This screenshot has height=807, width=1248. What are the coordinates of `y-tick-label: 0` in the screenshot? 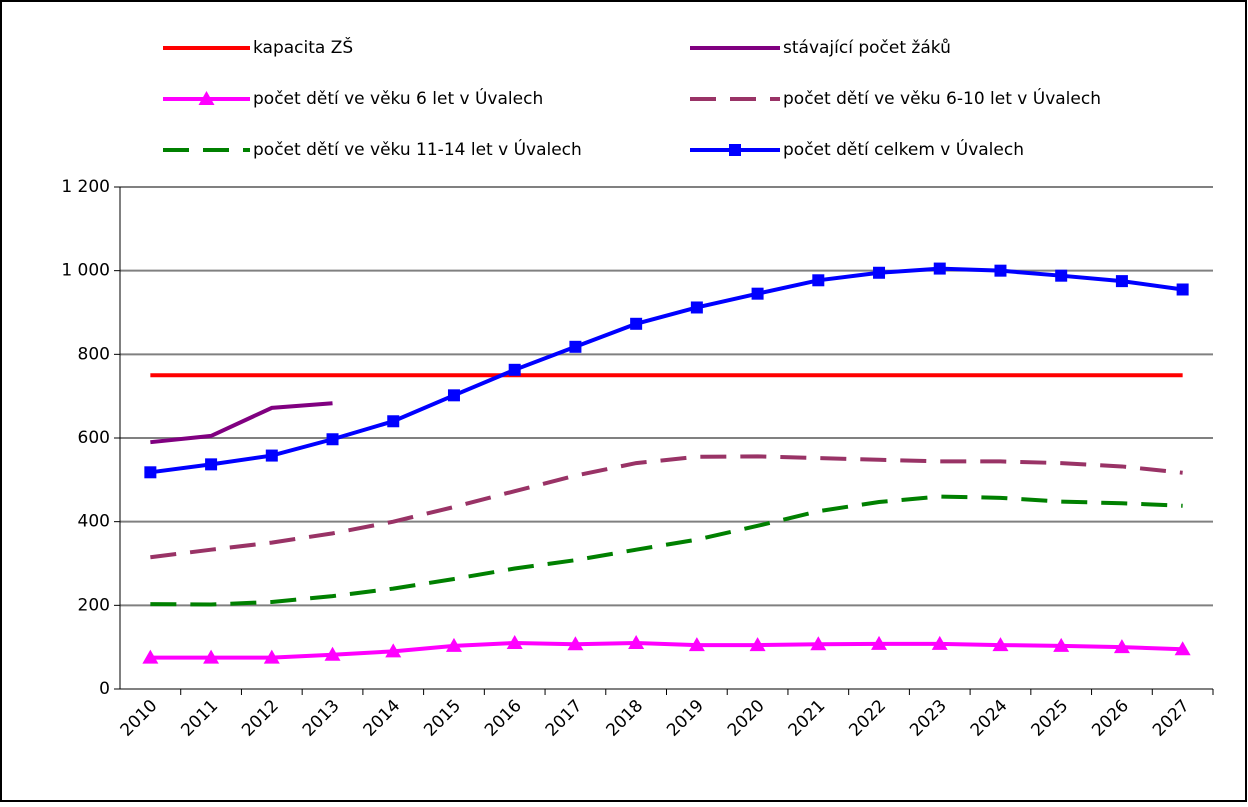 It's located at (104, 689).